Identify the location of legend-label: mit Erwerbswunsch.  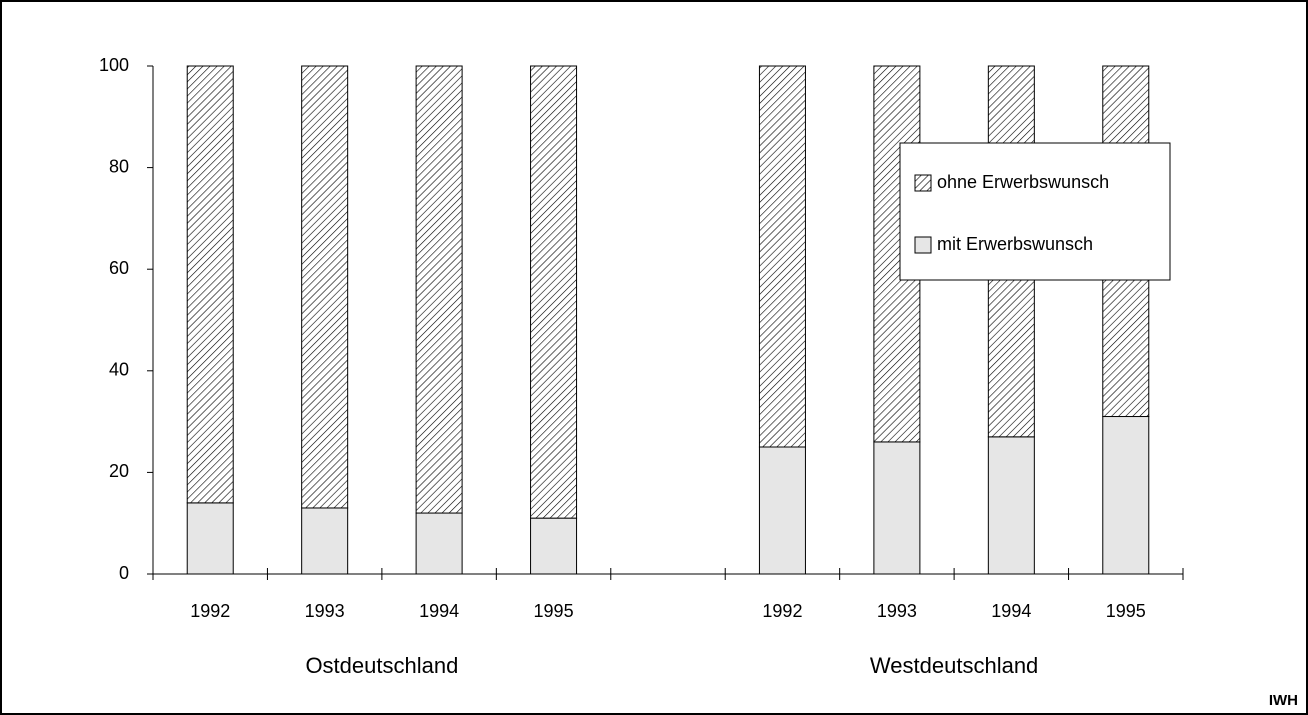
(1015, 244).